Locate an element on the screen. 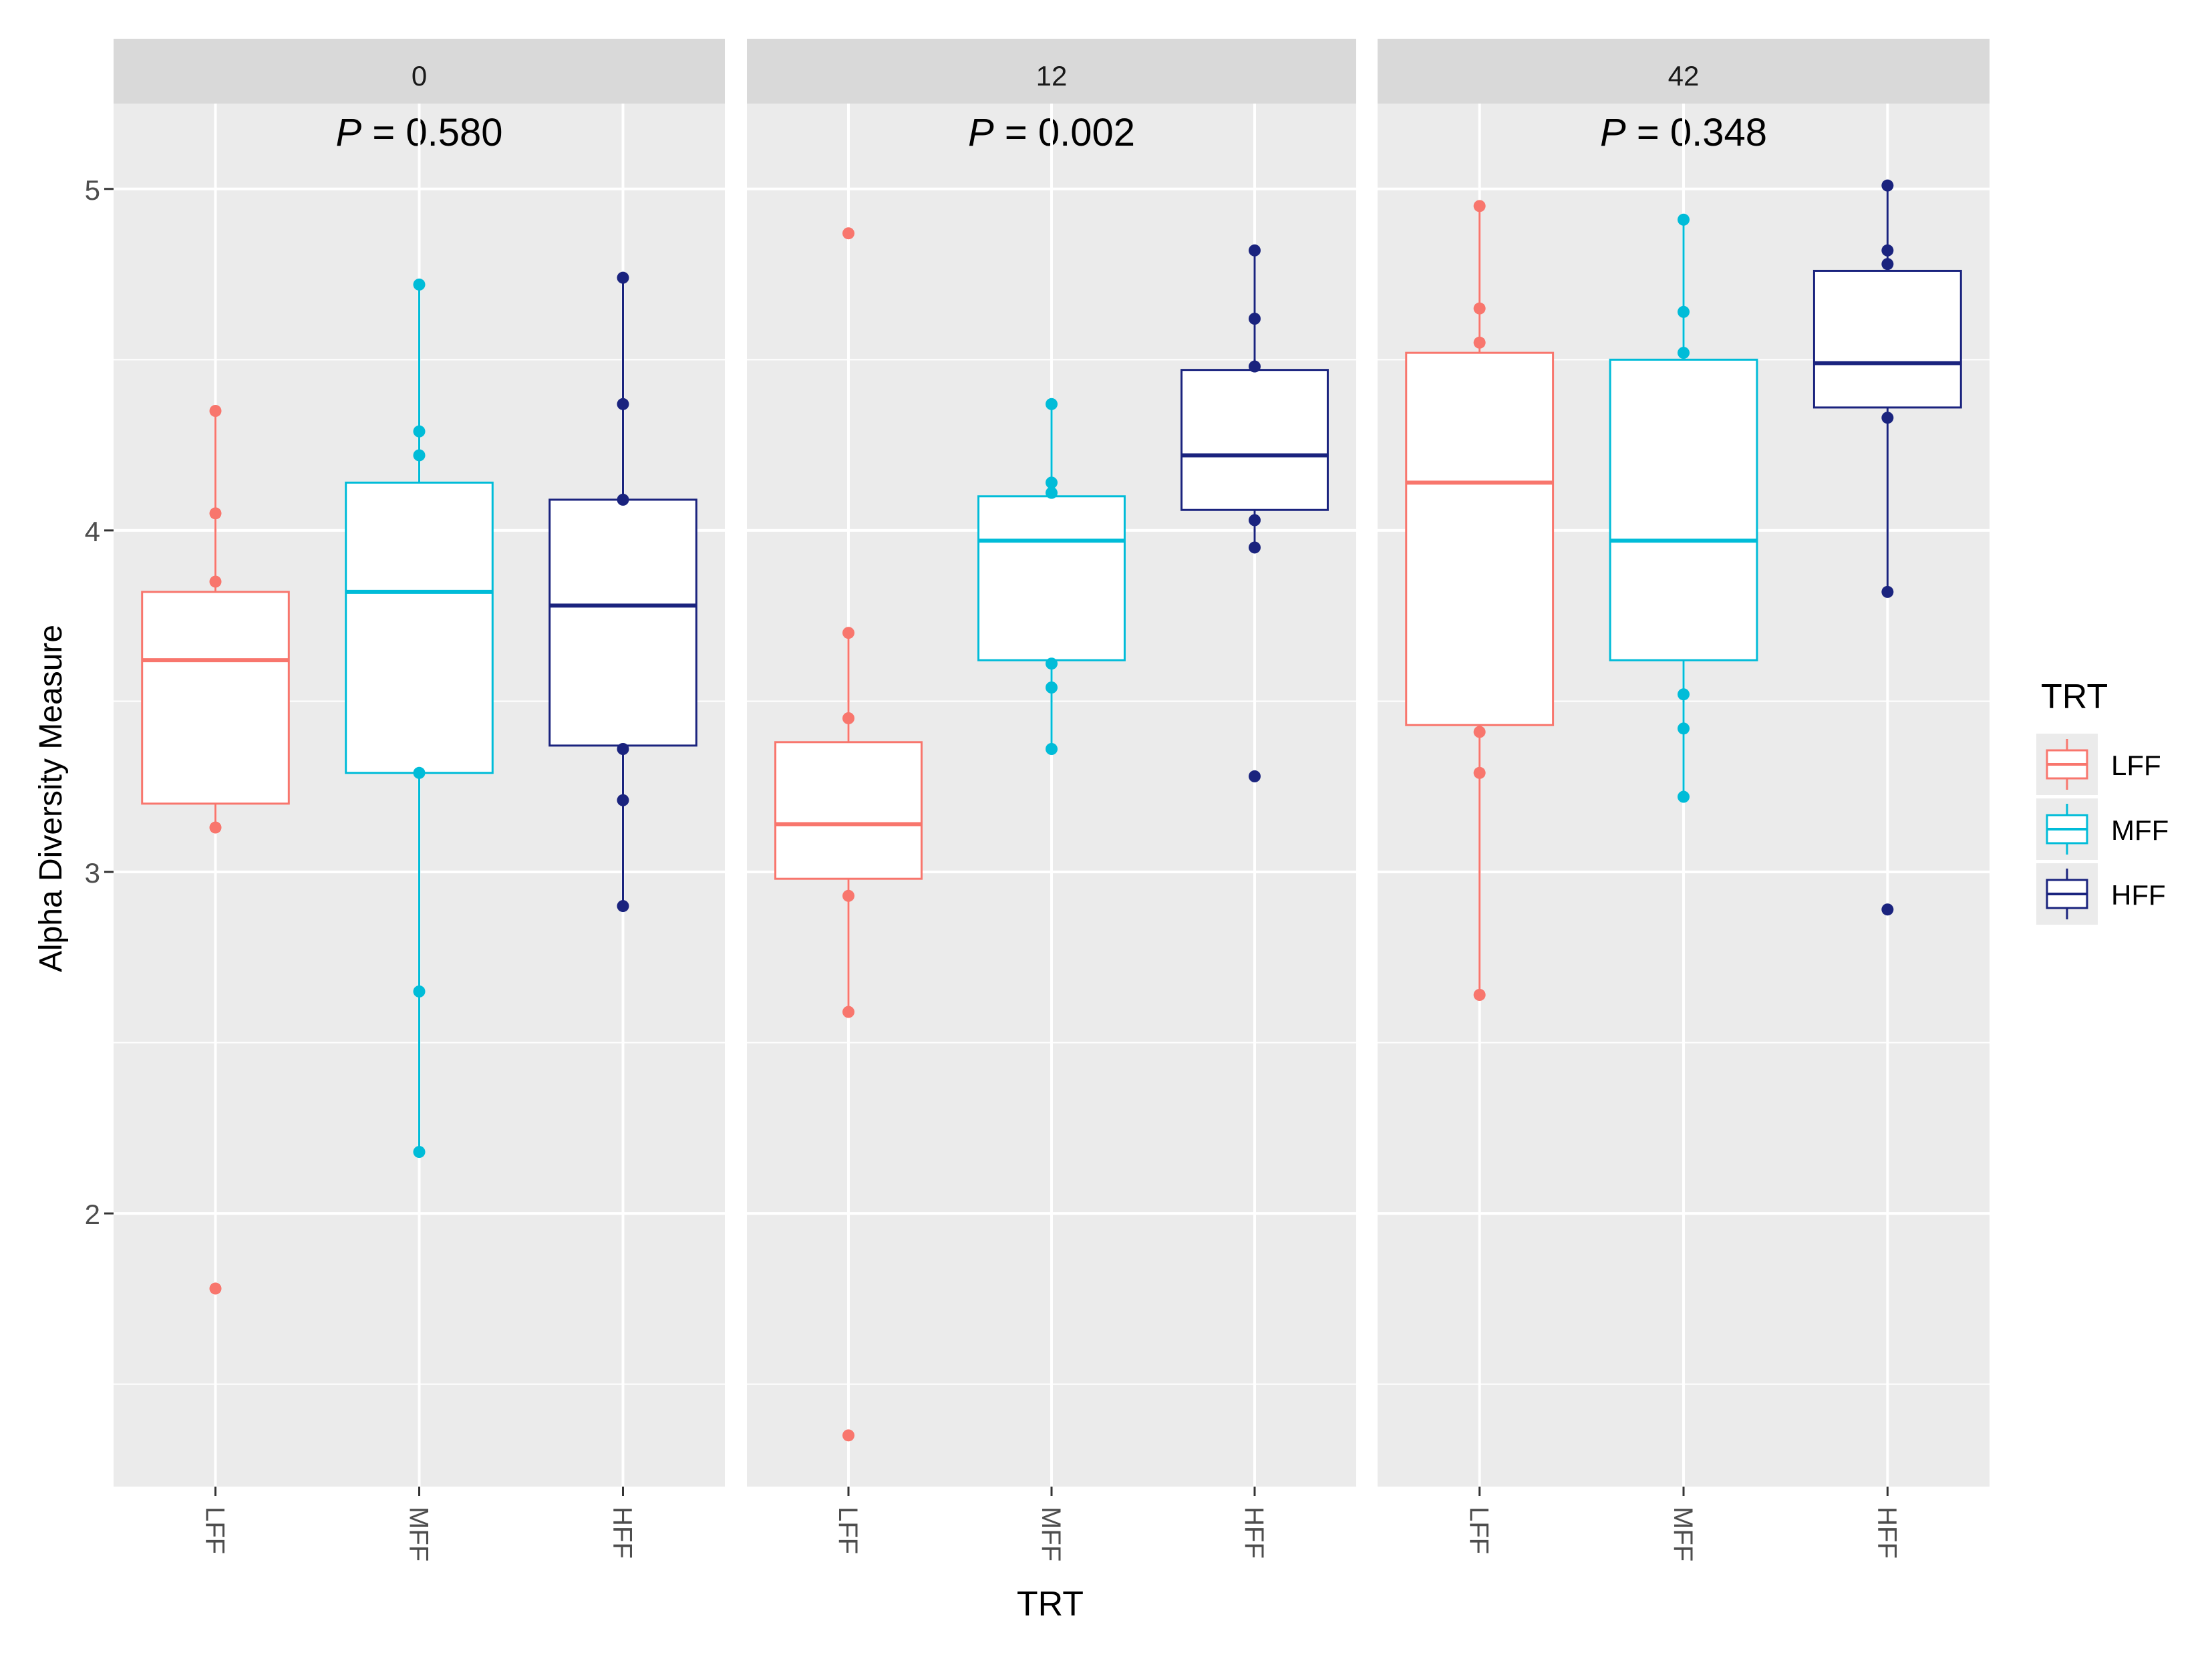 Image resolution: width=2212 pixels, height=1661 pixels. legend: TRT LFF MFF HFF is located at coordinates (2111, 801).